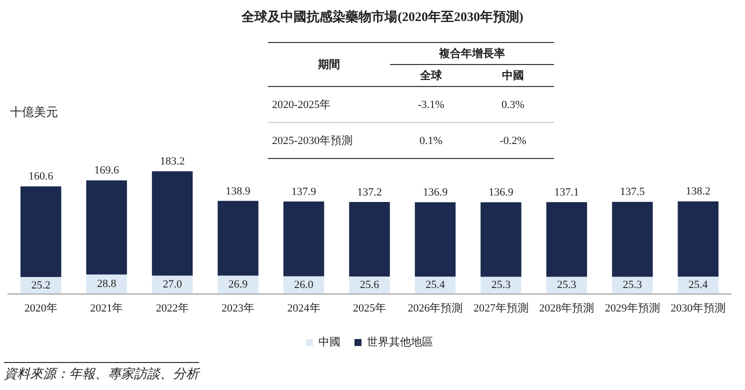 This screenshot has height=390, width=745. Describe the element at coordinates (172, 284) in the screenshot. I see `data-label: 27.0` at that location.